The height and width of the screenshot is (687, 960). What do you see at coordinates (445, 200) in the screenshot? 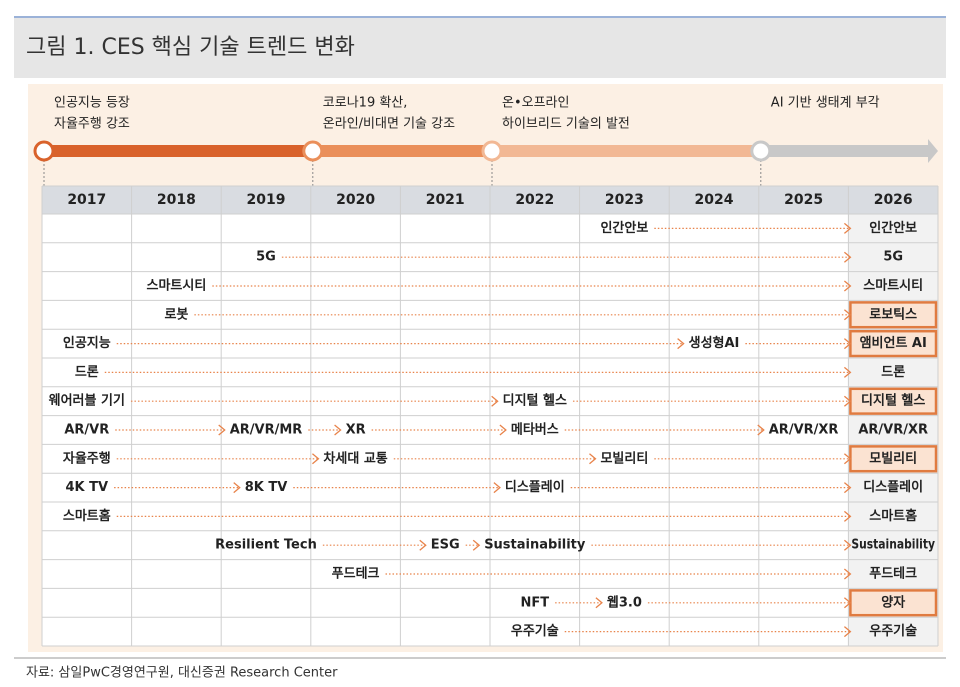
I see `year-header: 2021` at bounding box center [445, 200].